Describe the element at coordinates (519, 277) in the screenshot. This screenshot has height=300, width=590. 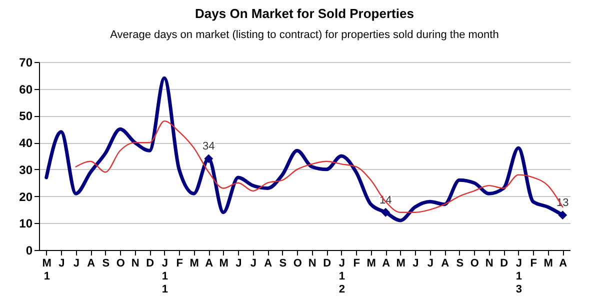
I see `x-tick-label: J 1 3` at that location.